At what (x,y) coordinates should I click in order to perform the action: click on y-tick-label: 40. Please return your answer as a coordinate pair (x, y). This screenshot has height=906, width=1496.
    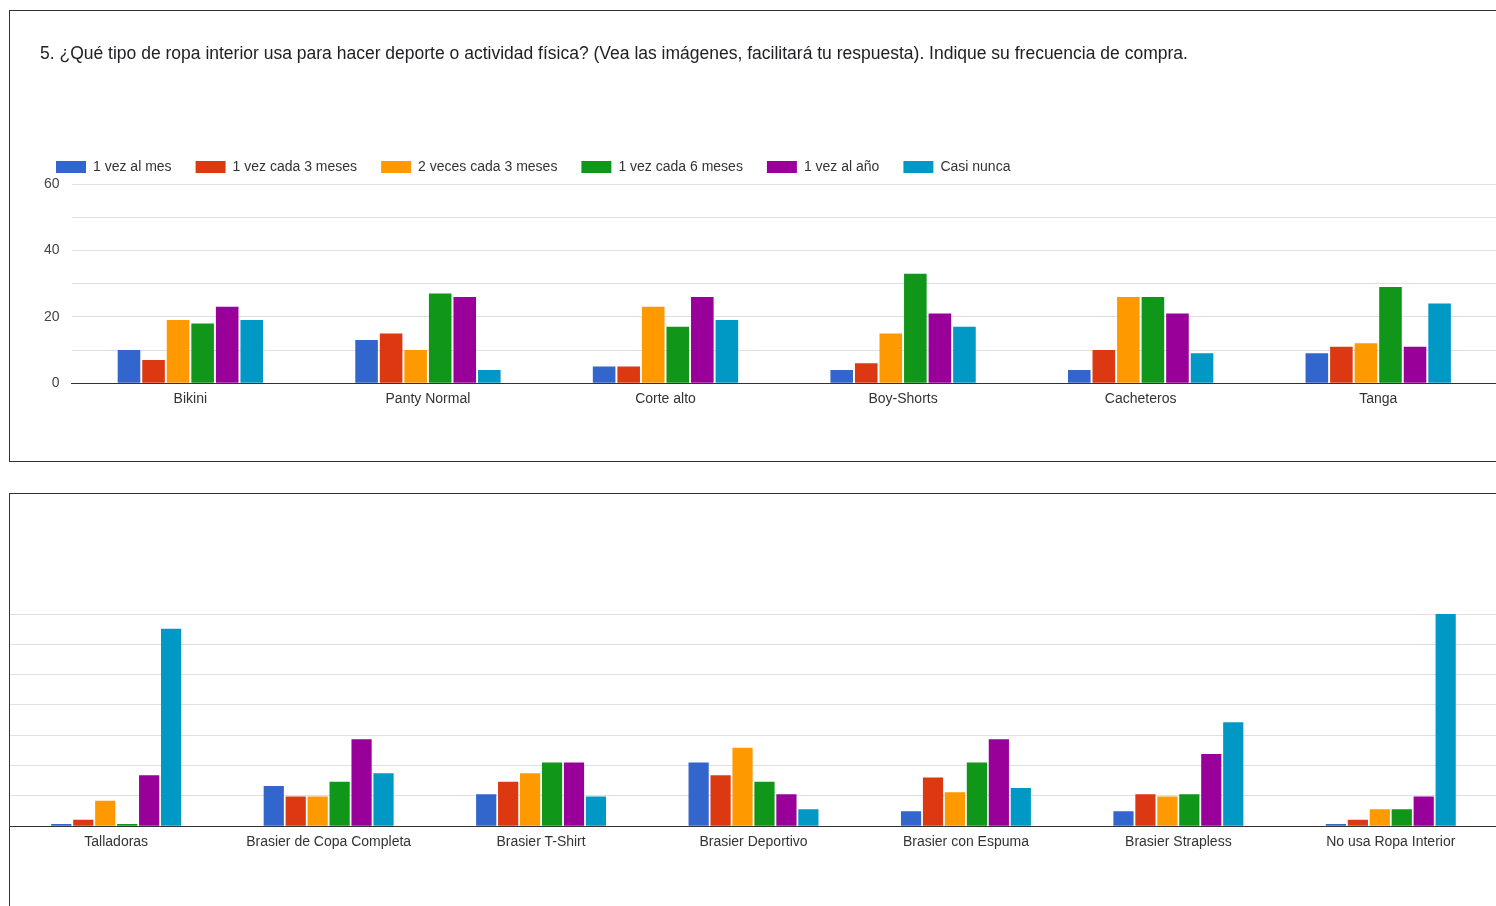
    Looking at the image, I should click on (51, 249).